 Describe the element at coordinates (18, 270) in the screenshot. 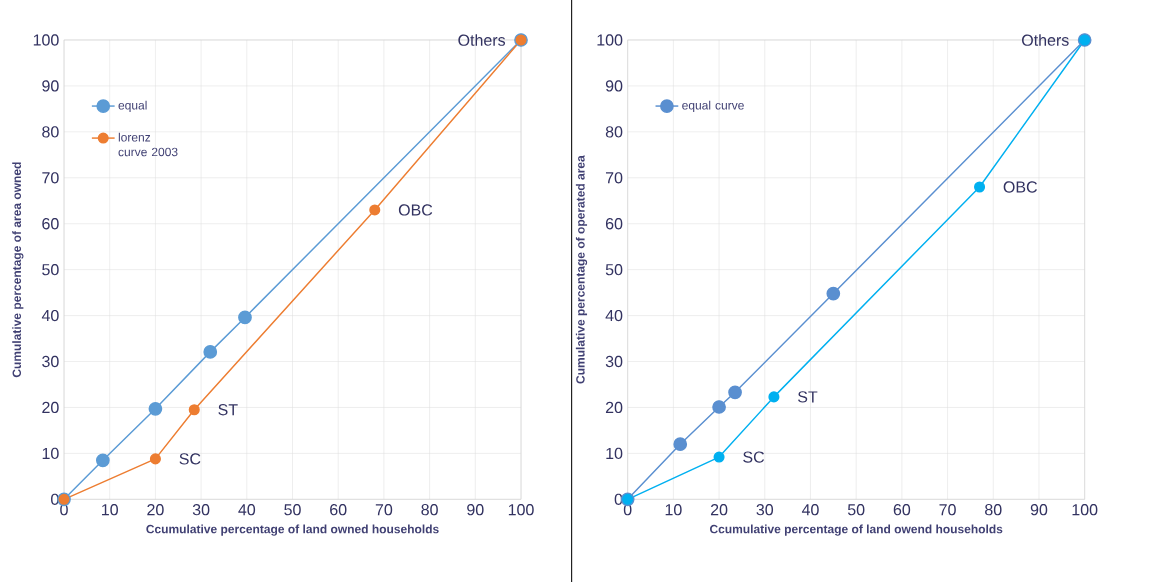

I see `y-axis-title: Cumulative percentage of area owned` at that location.